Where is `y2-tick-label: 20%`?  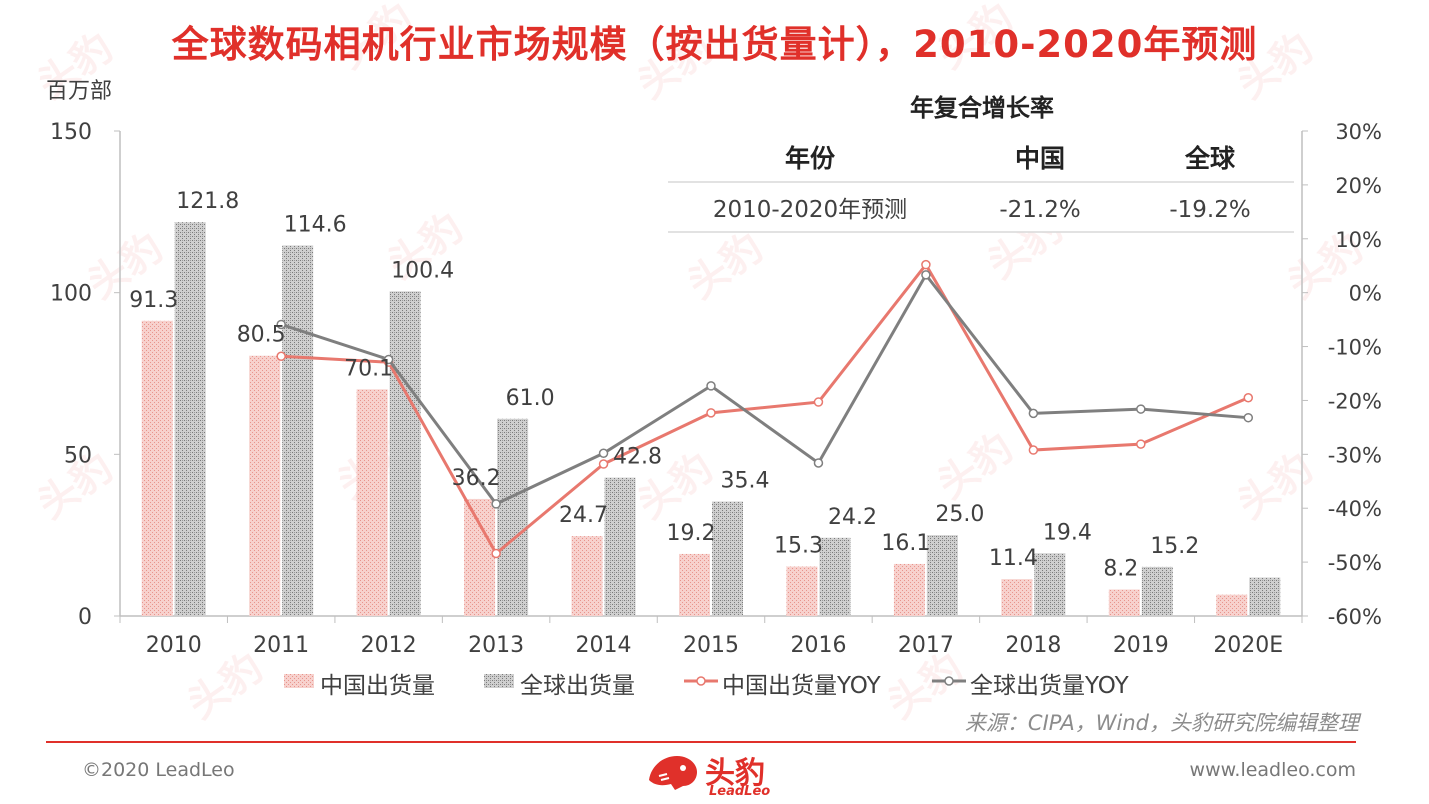 y2-tick-label: 20% is located at coordinates (1358, 186).